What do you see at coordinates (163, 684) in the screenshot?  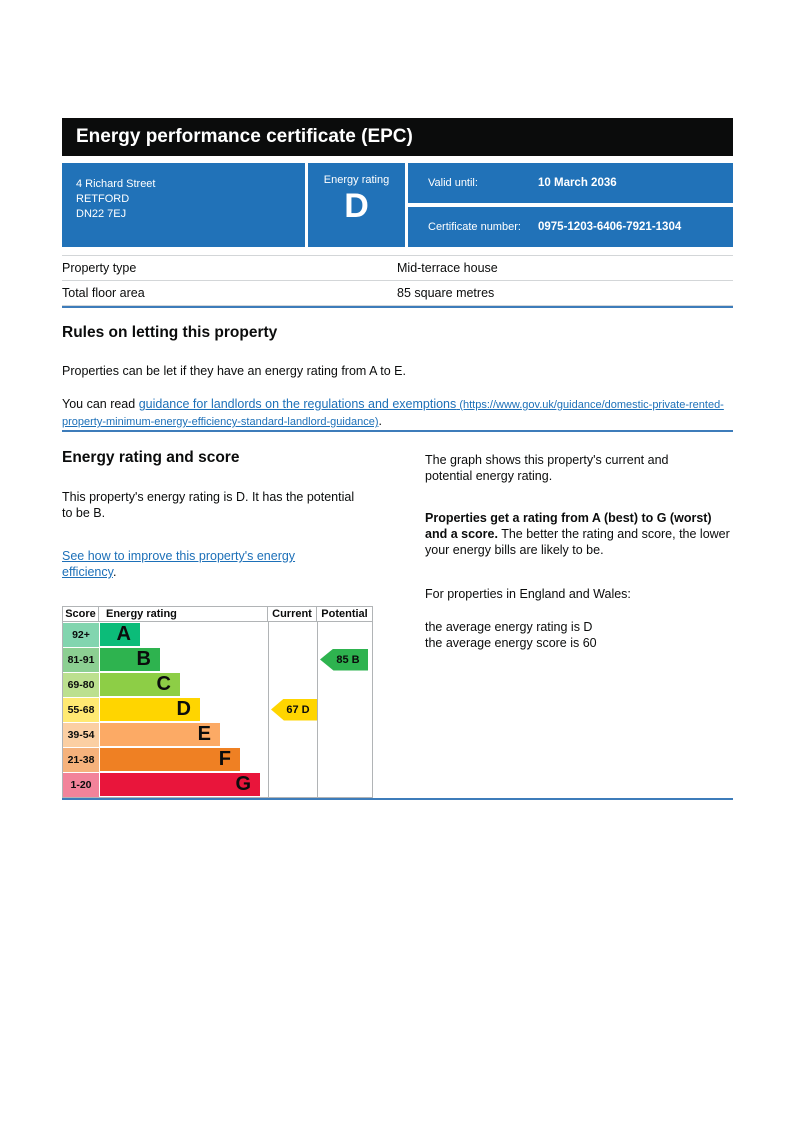 I see `band-letter: C` at bounding box center [163, 684].